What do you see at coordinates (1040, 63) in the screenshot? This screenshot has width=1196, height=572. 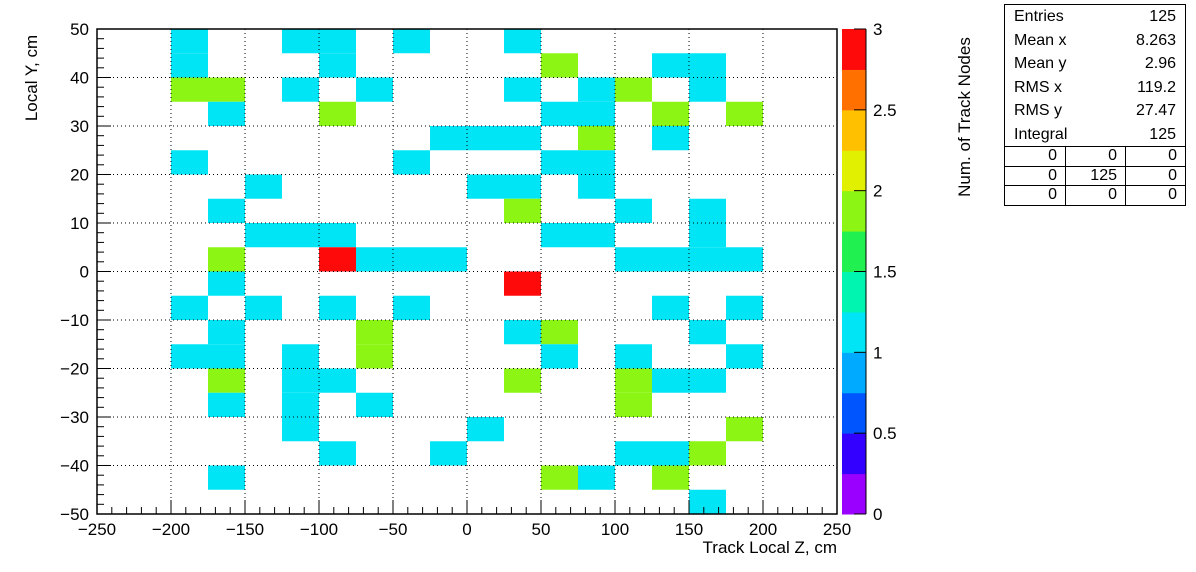 I see `stat-label: Mean y` at bounding box center [1040, 63].